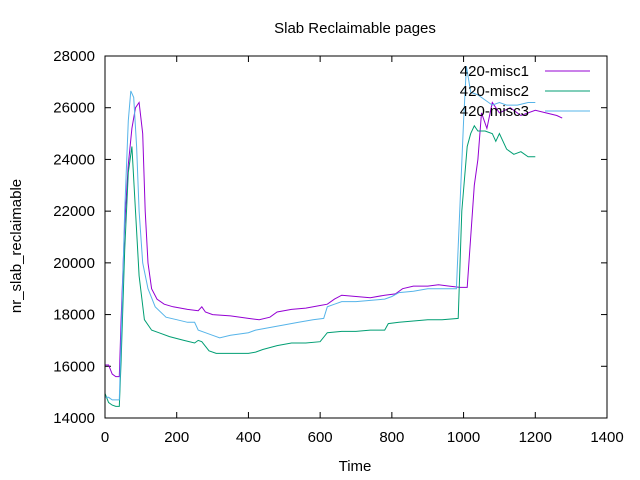 The image size is (640, 480). Describe the element at coordinates (248, 437) in the screenshot. I see `x-tick-label: 400` at that location.